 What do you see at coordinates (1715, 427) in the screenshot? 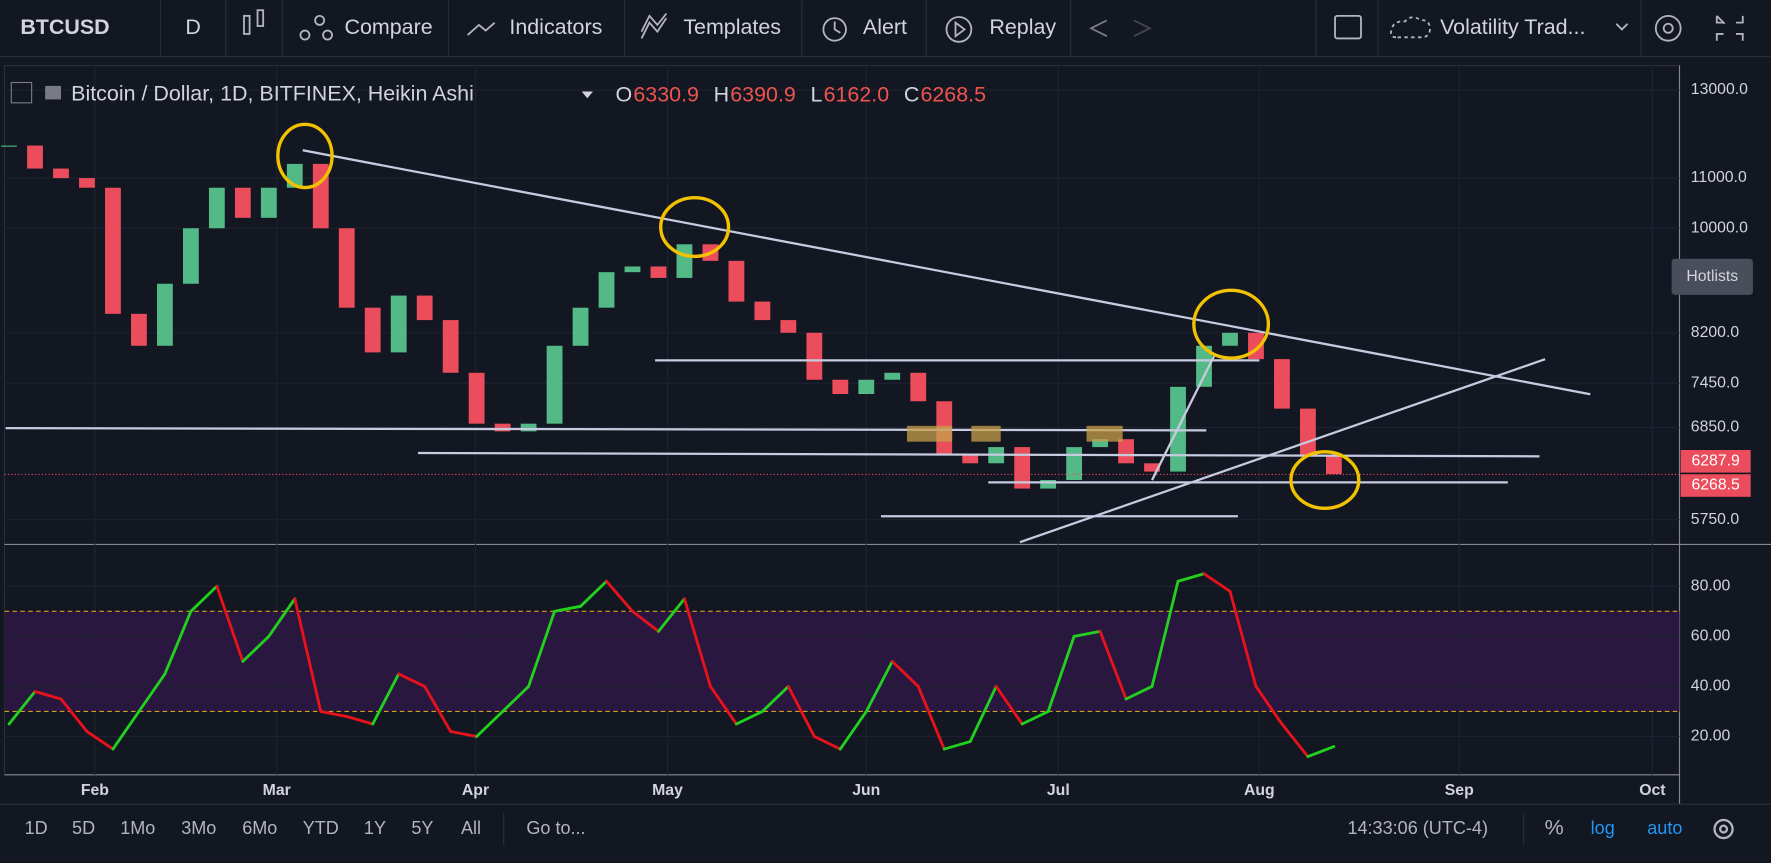
I see `price-tick-label: 6850.0` at bounding box center [1715, 427].